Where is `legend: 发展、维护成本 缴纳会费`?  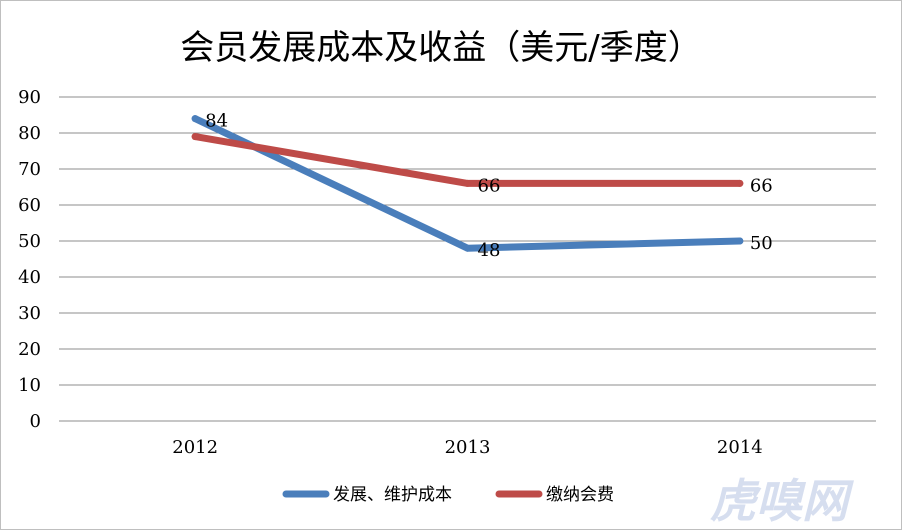
legend: 发展、维护成本 缴纳会费 is located at coordinates (448, 495).